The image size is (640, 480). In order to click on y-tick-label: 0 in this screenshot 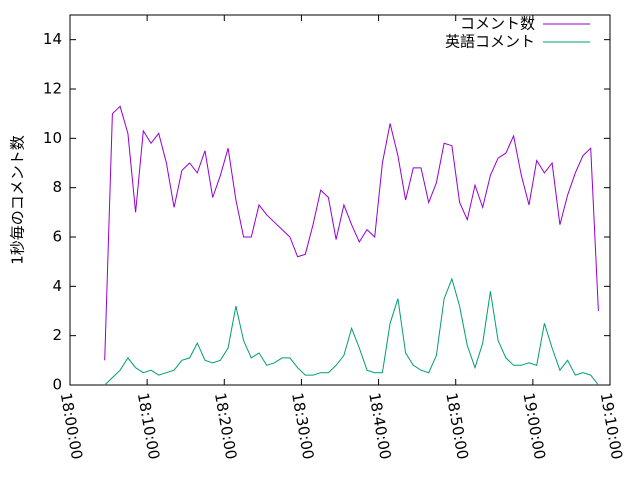, I will do `click(57, 385)`.